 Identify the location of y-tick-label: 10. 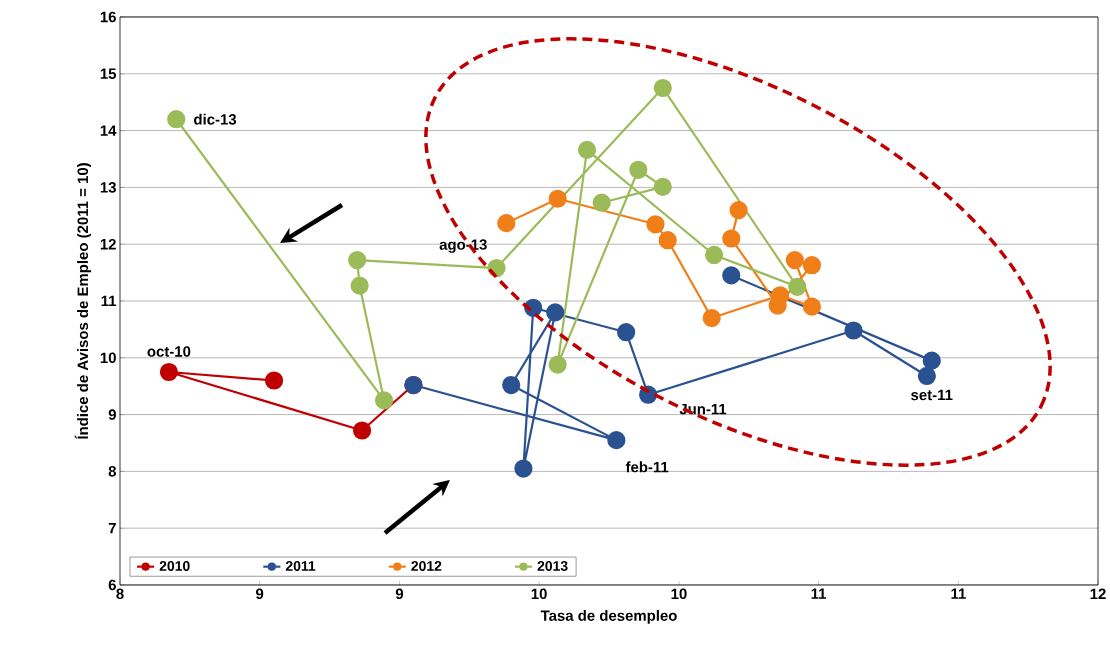
(108, 358).